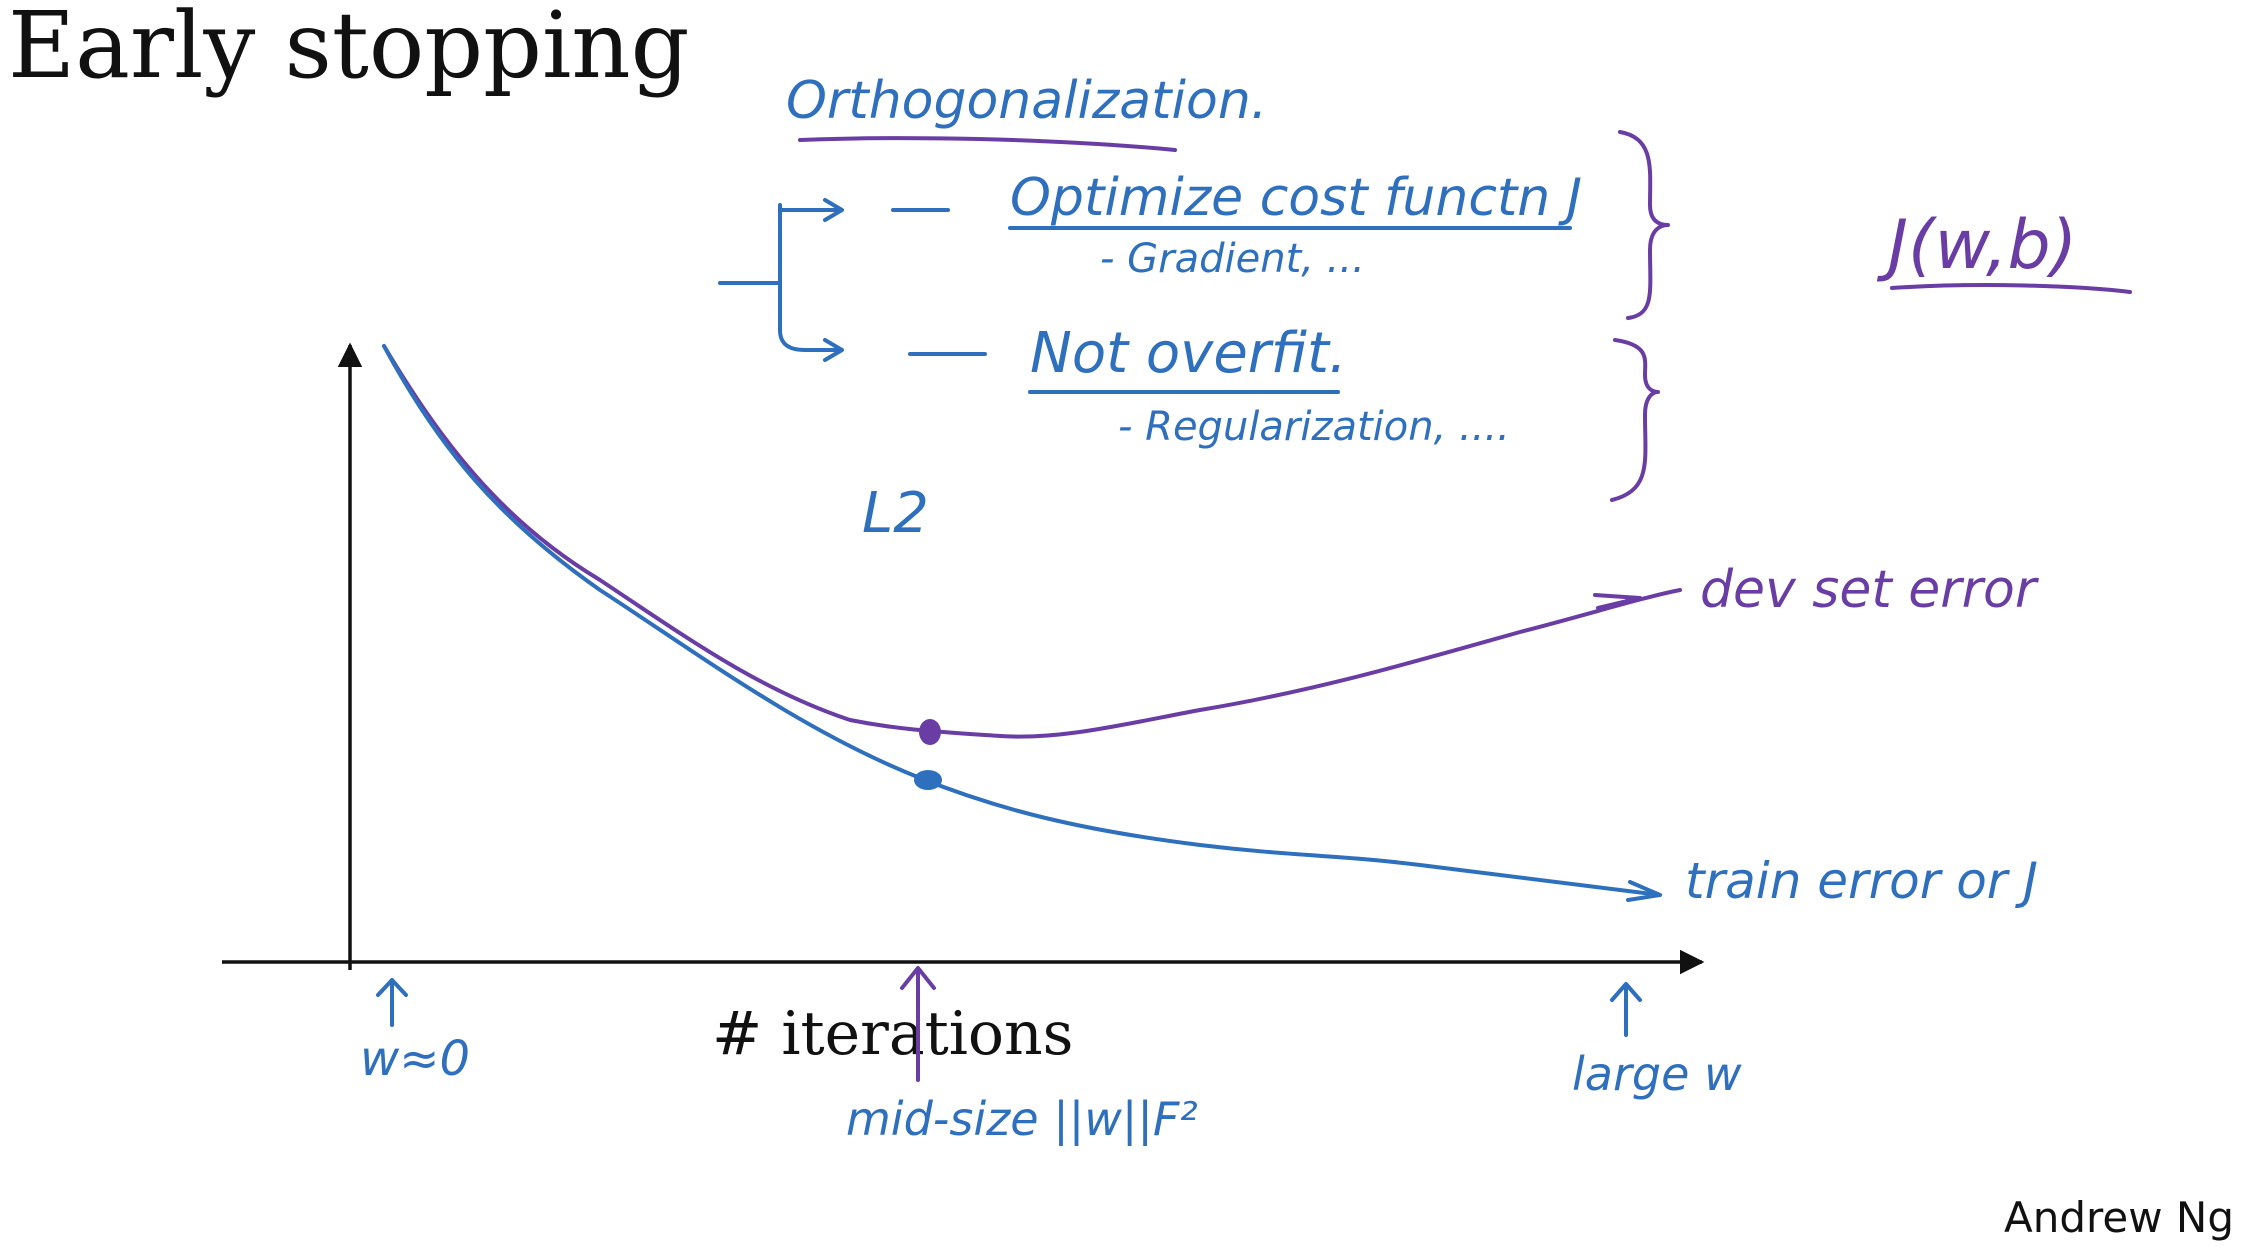 The image size is (2248, 1254). What do you see at coordinates (1870, 590) in the screenshot?
I see `dev-set-error-label: dev set error` at bounding box center [1870, 590].